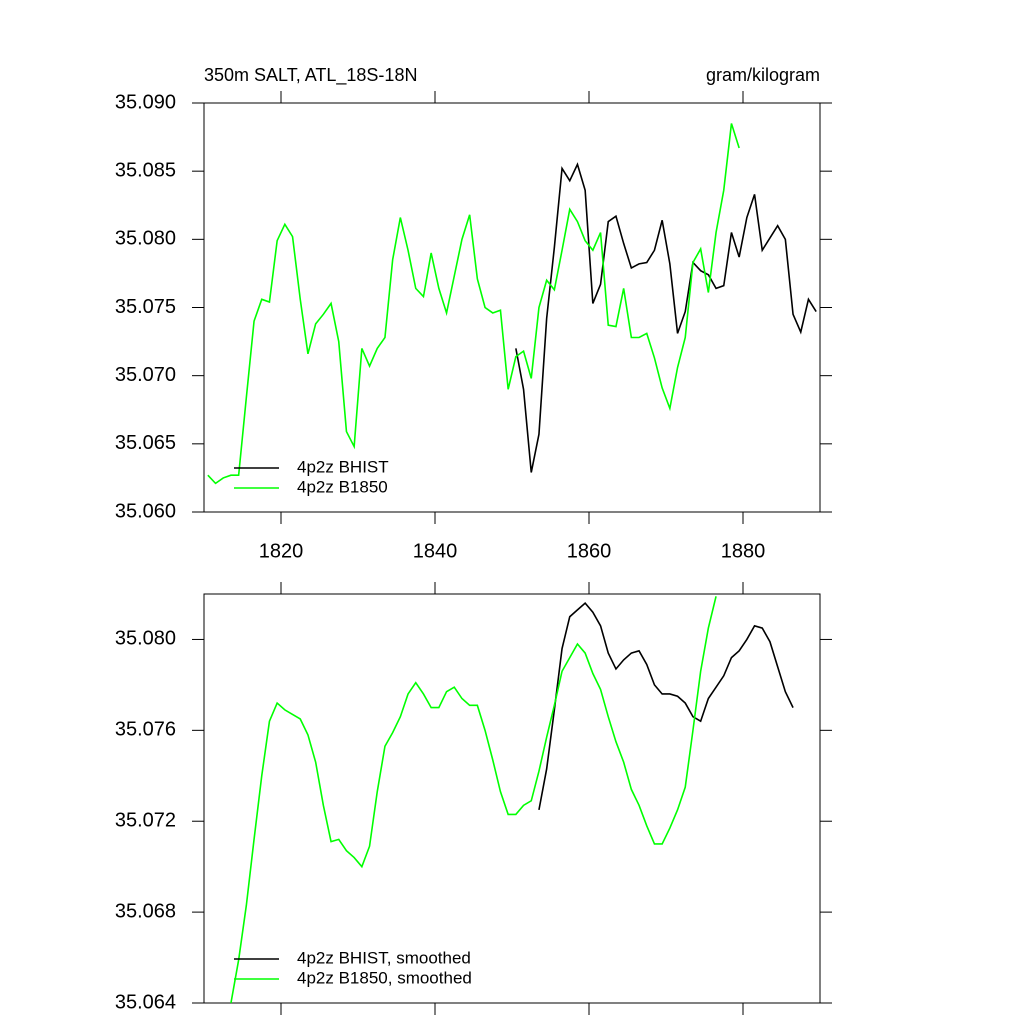  I want to click on y-tick-label: 35.072, so click(145, 821).